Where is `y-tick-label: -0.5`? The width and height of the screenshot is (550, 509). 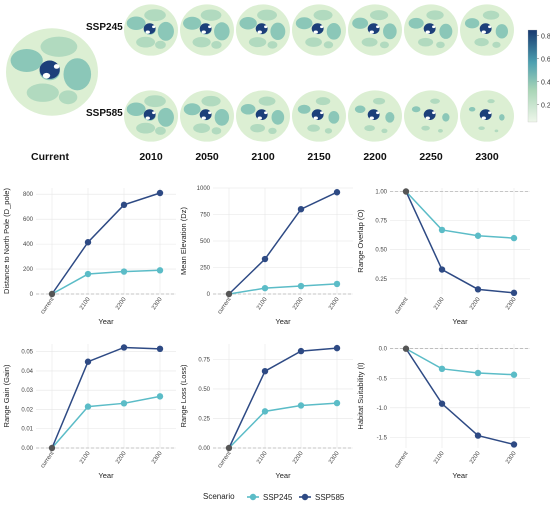
y-tick-label: -0.5 is located at coordinates (382, 379).